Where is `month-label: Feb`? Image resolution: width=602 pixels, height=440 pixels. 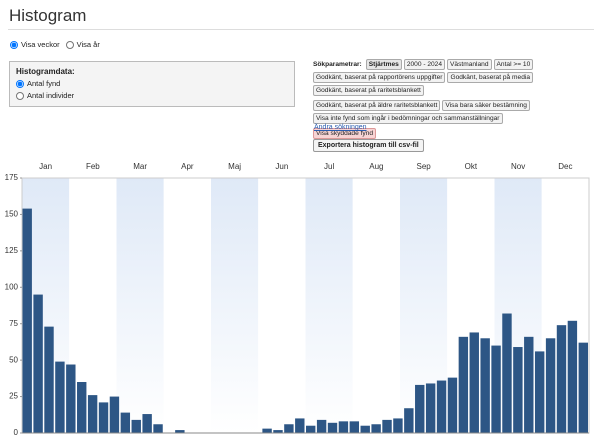 month-label: Feb is located at coordinates (93, 166).